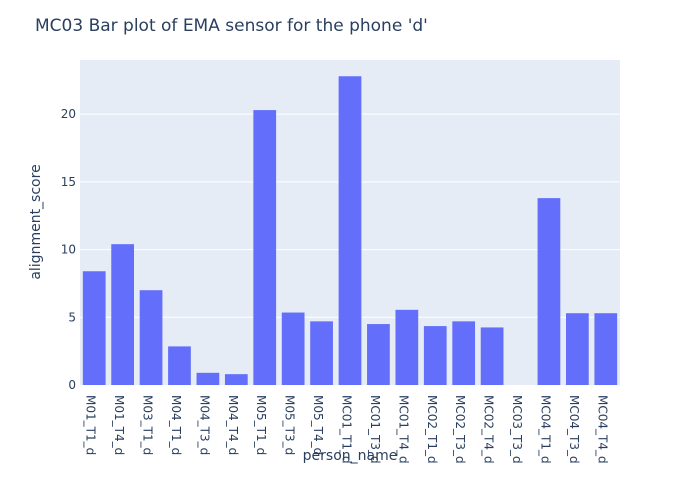 The height and width of the screenshot is (500, 700). What do you see at coordinates (94, 328) in the screenshot?
I see `bar-M01_T1_d` at bounding box center [94, 328].